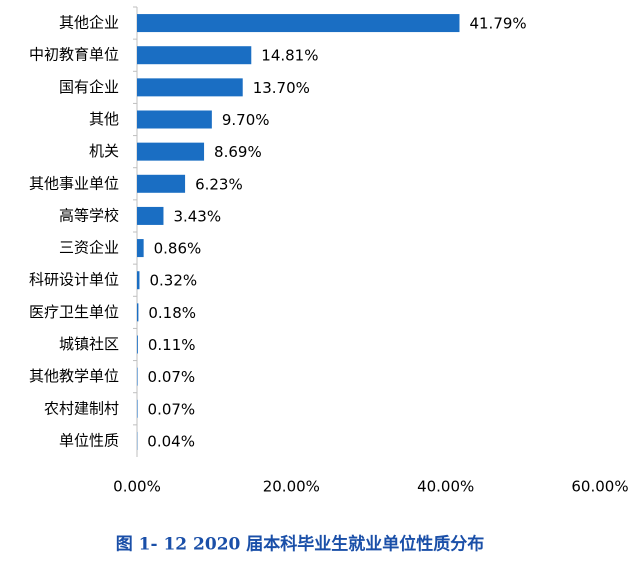 The height and width of the screenshot is (564, 639). I want to click on value-label: 14.81%, so click(289, 56).